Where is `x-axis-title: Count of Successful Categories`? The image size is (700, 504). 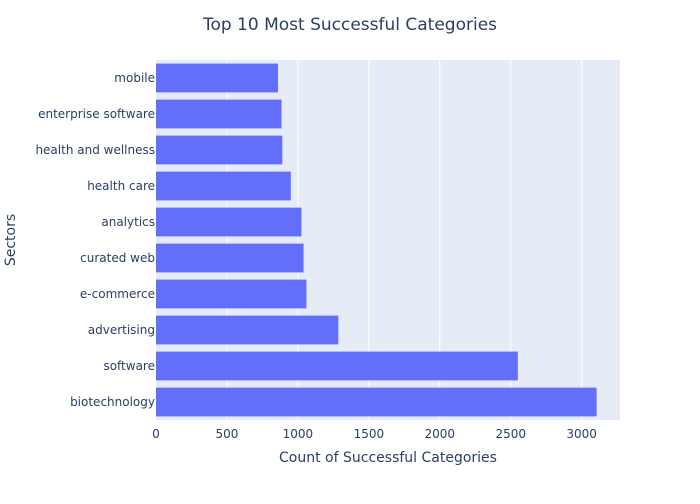
x-axis-title: Count of Successful Categories is located at coordinates (388, 458).